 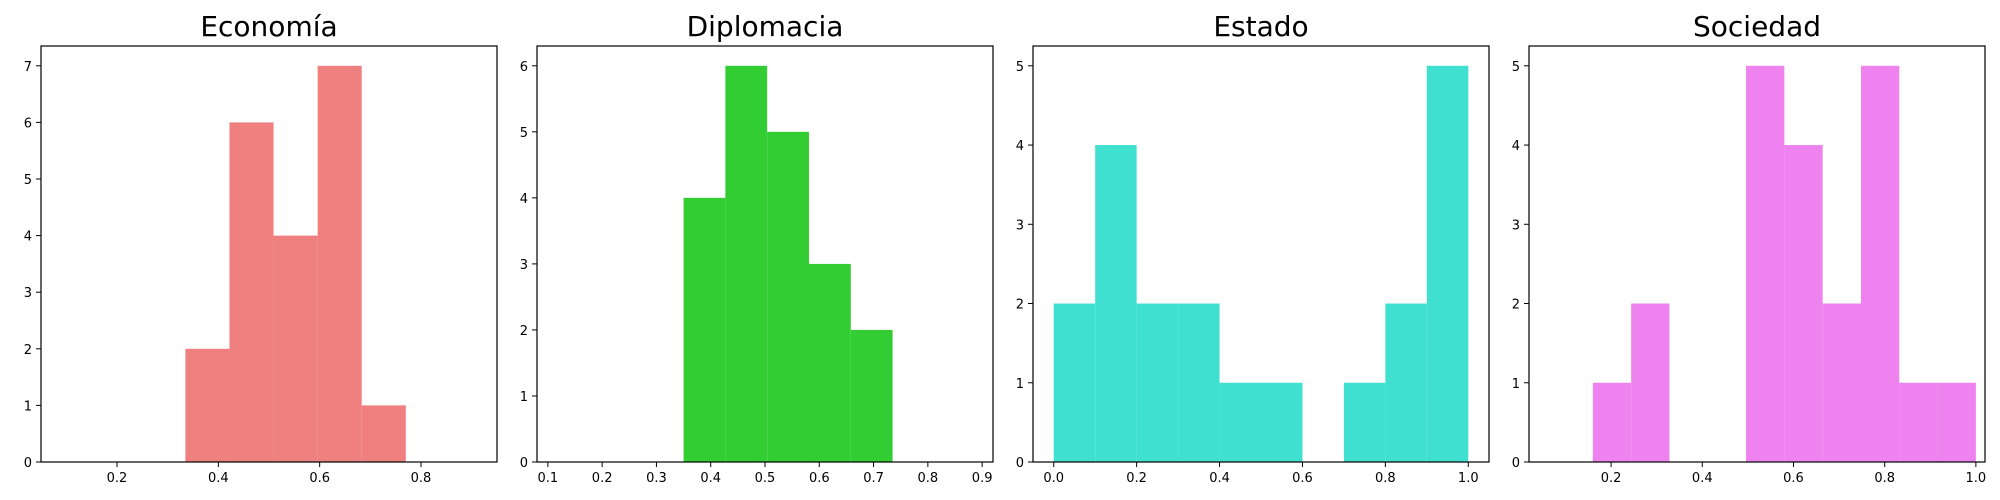 What do you see at coordinates (765, 26) in the screenshot?
I see `chart-title: Diplomacia` at bounding box center [765, 26].